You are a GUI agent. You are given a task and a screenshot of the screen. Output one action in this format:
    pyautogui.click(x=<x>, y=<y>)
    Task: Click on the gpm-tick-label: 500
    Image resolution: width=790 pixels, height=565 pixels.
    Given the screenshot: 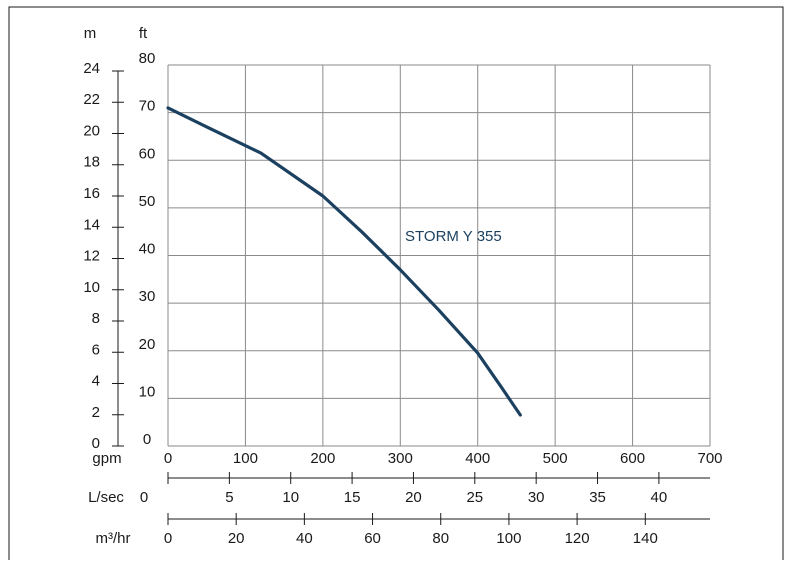 What is the action you would take?
    pyautogui.click(x=555, y=458)
    